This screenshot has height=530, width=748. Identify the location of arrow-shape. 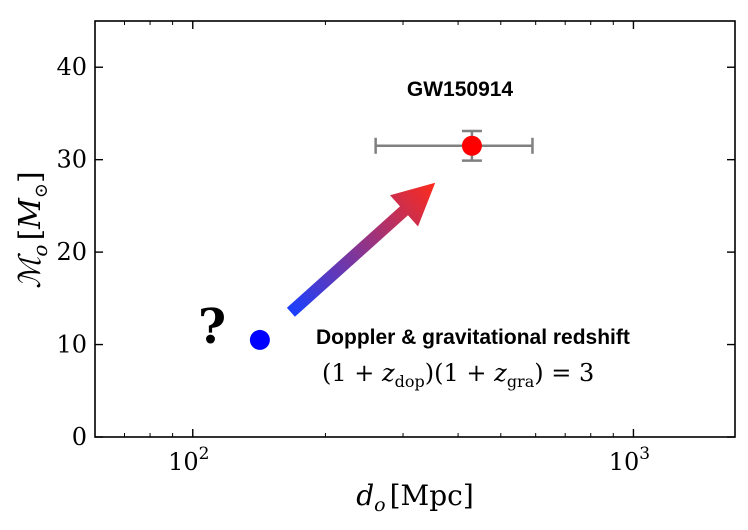
(361, 249).